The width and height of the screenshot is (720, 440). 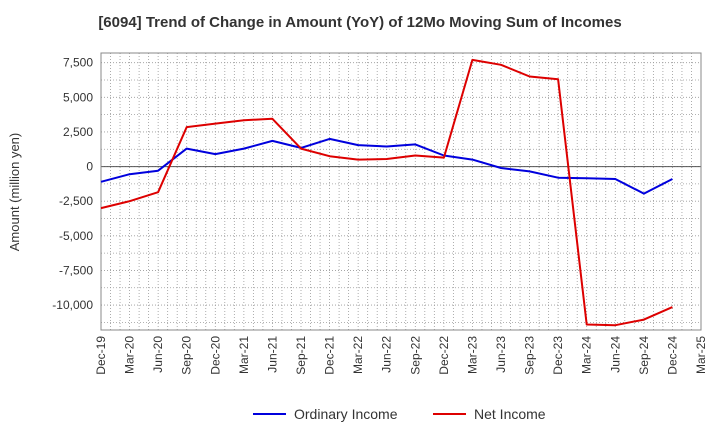 I want to click on legend-ordinary-income: Ordinary Income, so click(x=325, y=414).